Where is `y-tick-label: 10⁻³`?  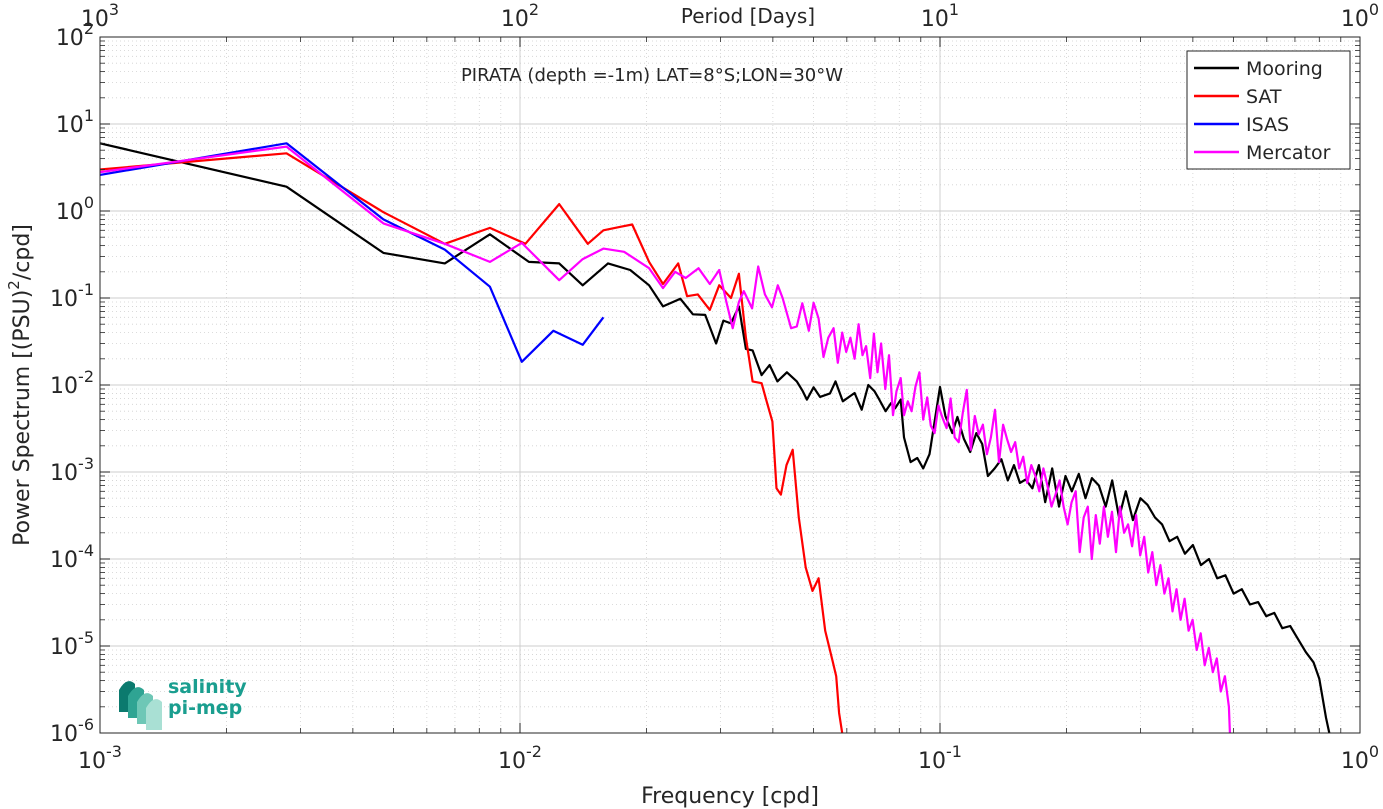 y-tick-label: 10⁻³ is located at coordinates (72, 470).